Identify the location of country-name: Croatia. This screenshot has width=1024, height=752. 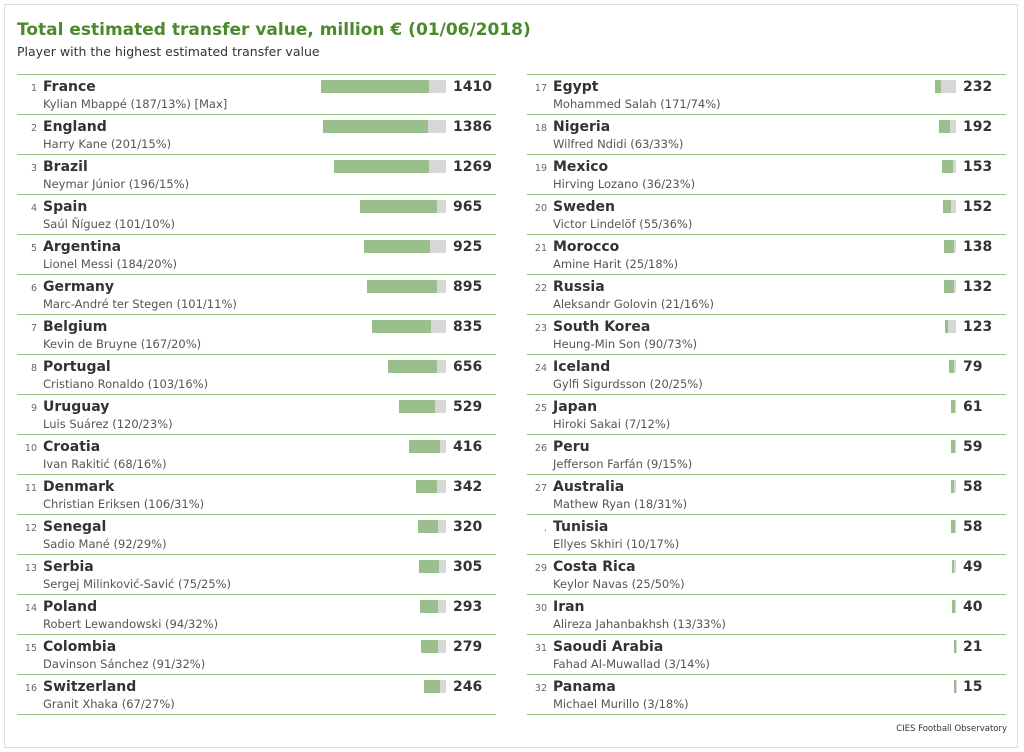
(72, 447).